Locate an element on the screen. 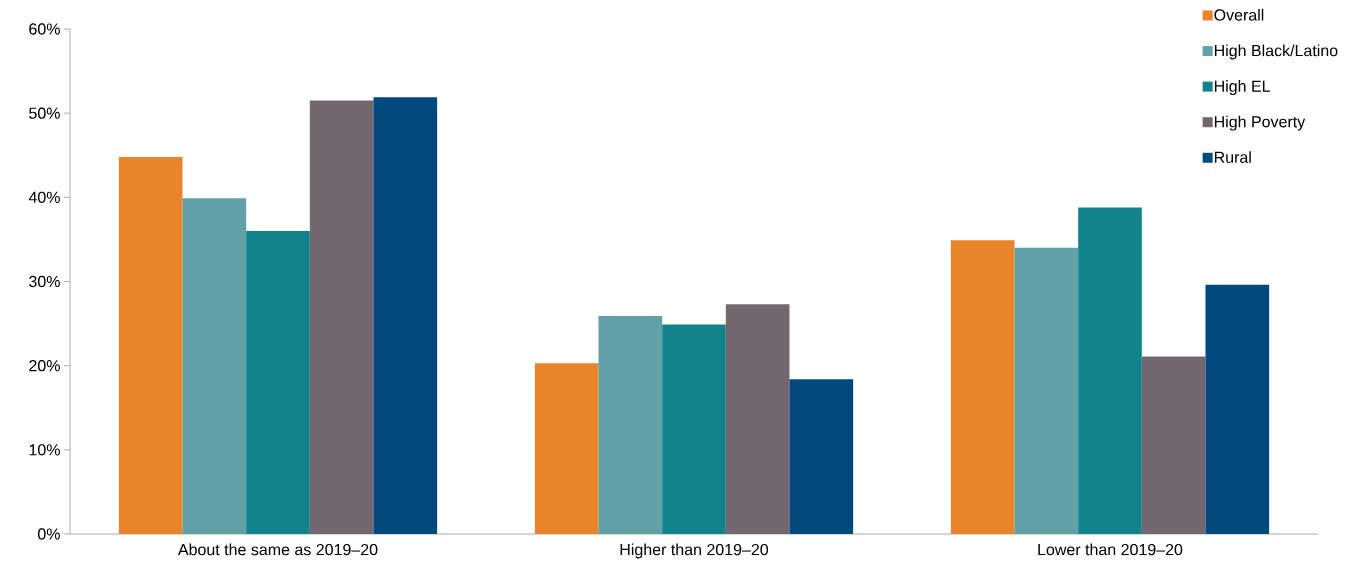 The height and width of the screenshot is (573, 1364). y-tick-label: 10% is located at coordinates (44, 450).